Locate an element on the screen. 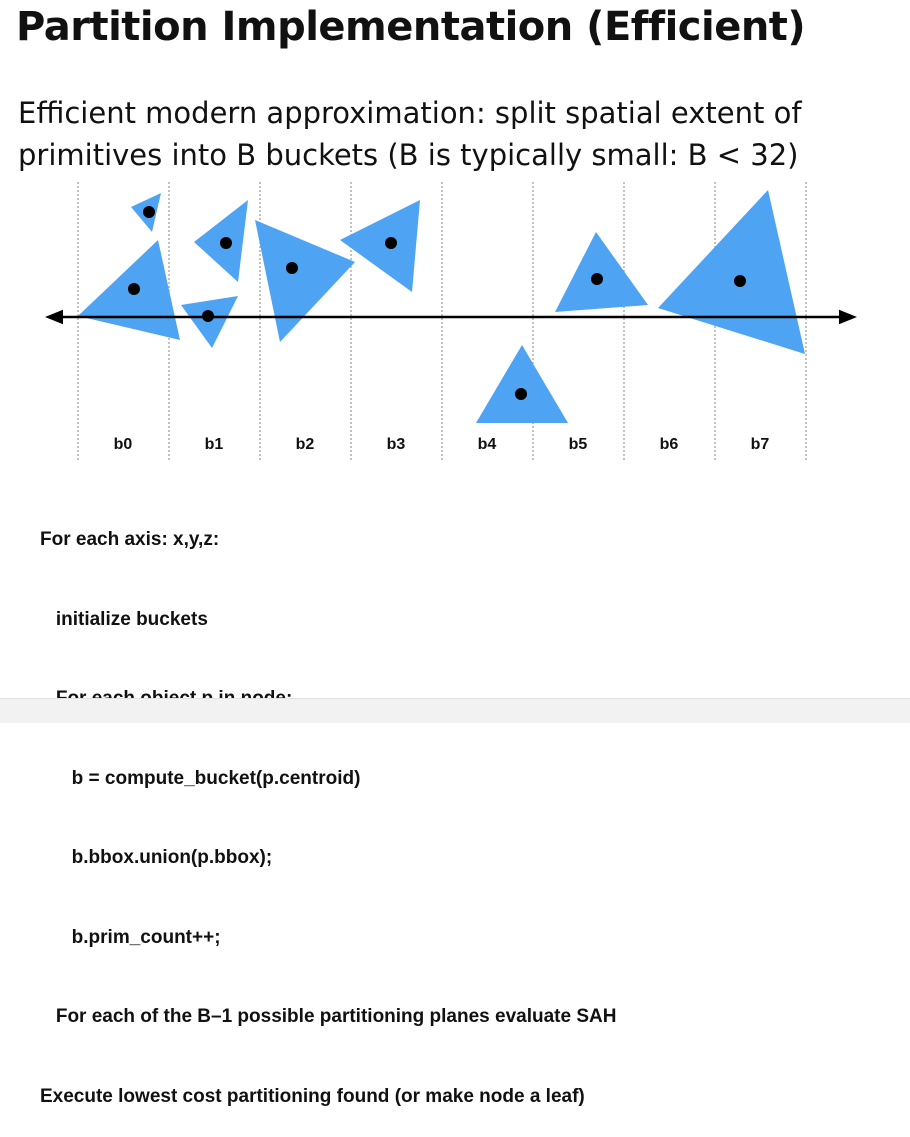 The height and width of the screenshot is (1137, 910). pseudocode-line: b = compute_bucket(p.centroid) is located at coordinates (200, 778).